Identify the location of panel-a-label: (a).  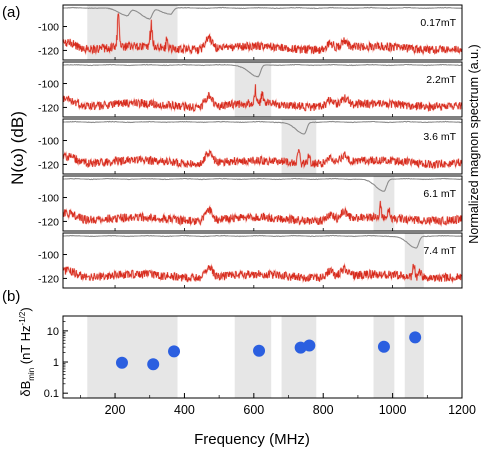
(11, 12).